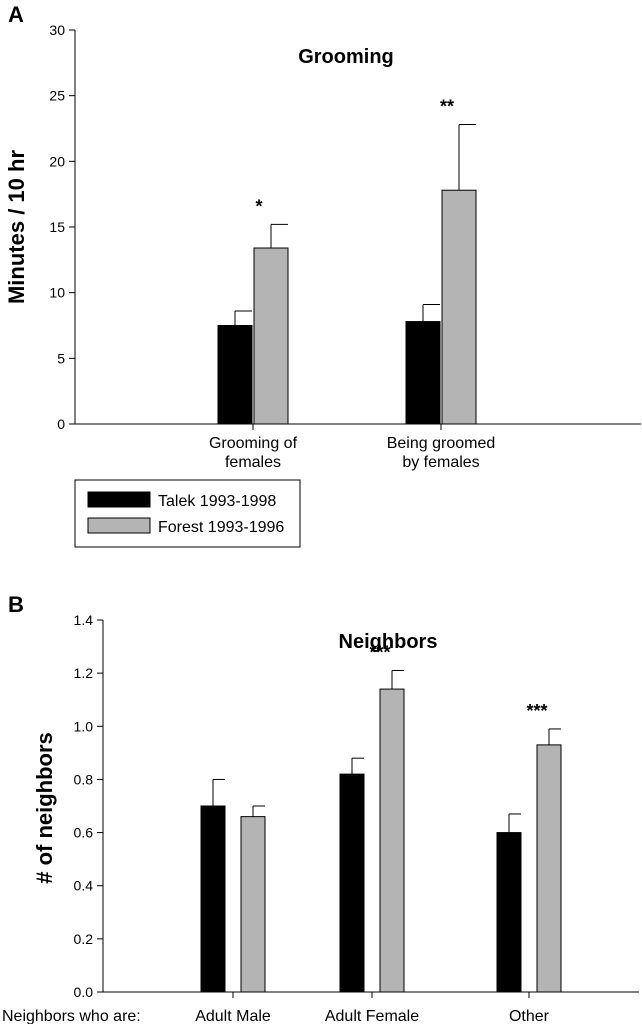 The width and height of the screenshot is (642, 1024). What do you see at coordinates (84, 886) in the screenshot?
I see `y-tick-label-neighbors: 0.4` at bounding box center [84, 886].